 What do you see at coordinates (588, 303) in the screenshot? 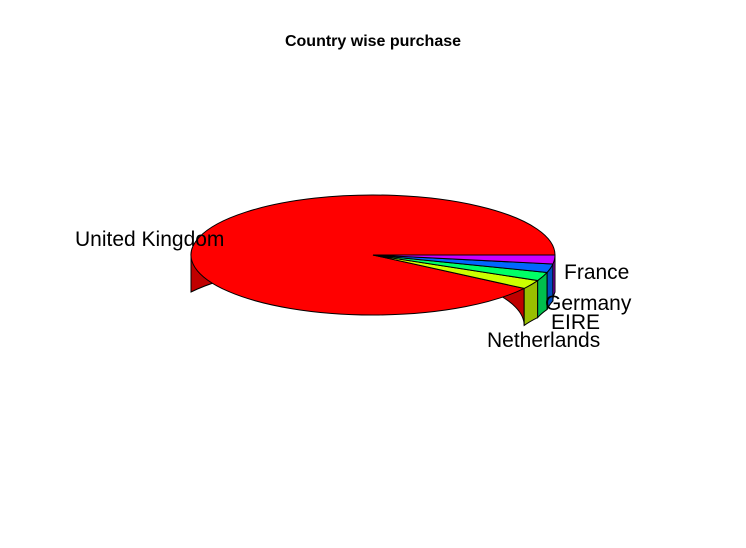
I see `slice-label-germany: Germany` at bounding box center [588, 303].